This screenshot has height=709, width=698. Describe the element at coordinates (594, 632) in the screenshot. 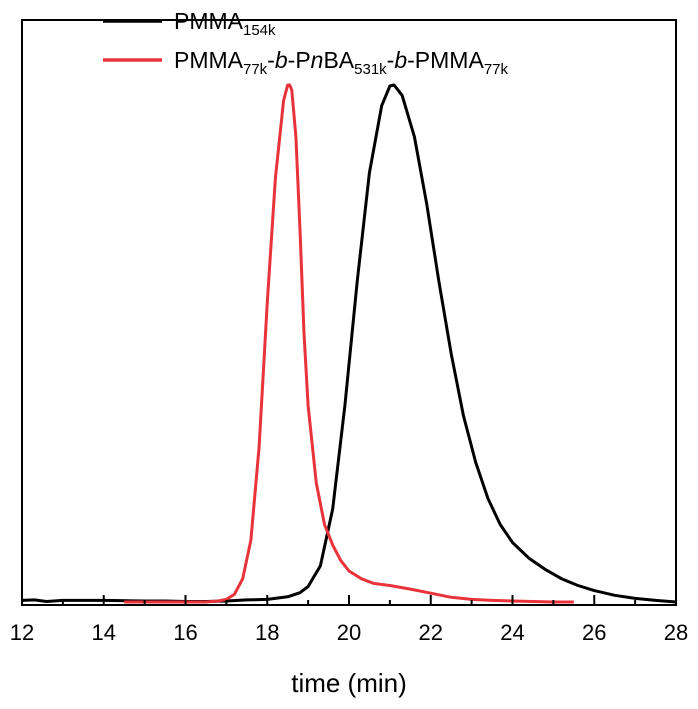

I see `x-tick-label: 26` at that location.